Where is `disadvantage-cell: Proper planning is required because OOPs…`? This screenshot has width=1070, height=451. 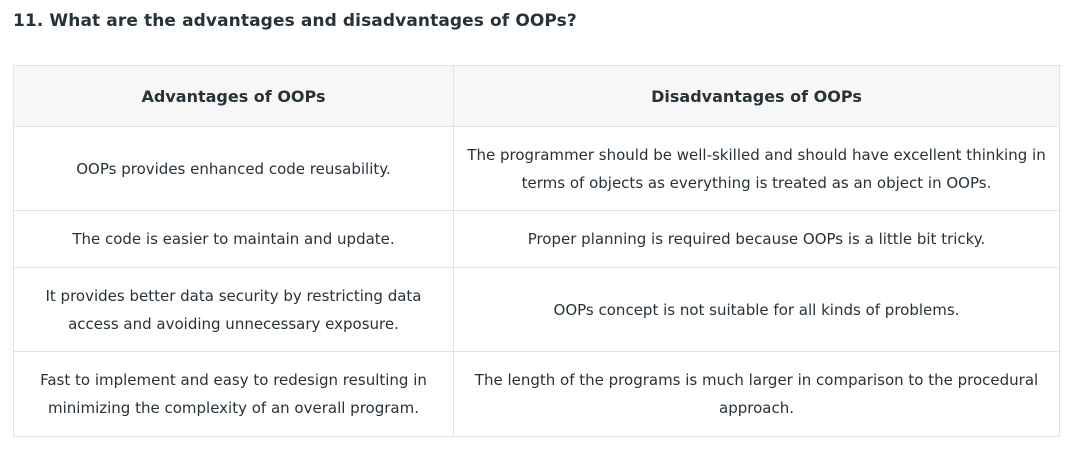
disadvantage-cell: Proper planning is required because OOPs… is located at coordinates (756, 239).